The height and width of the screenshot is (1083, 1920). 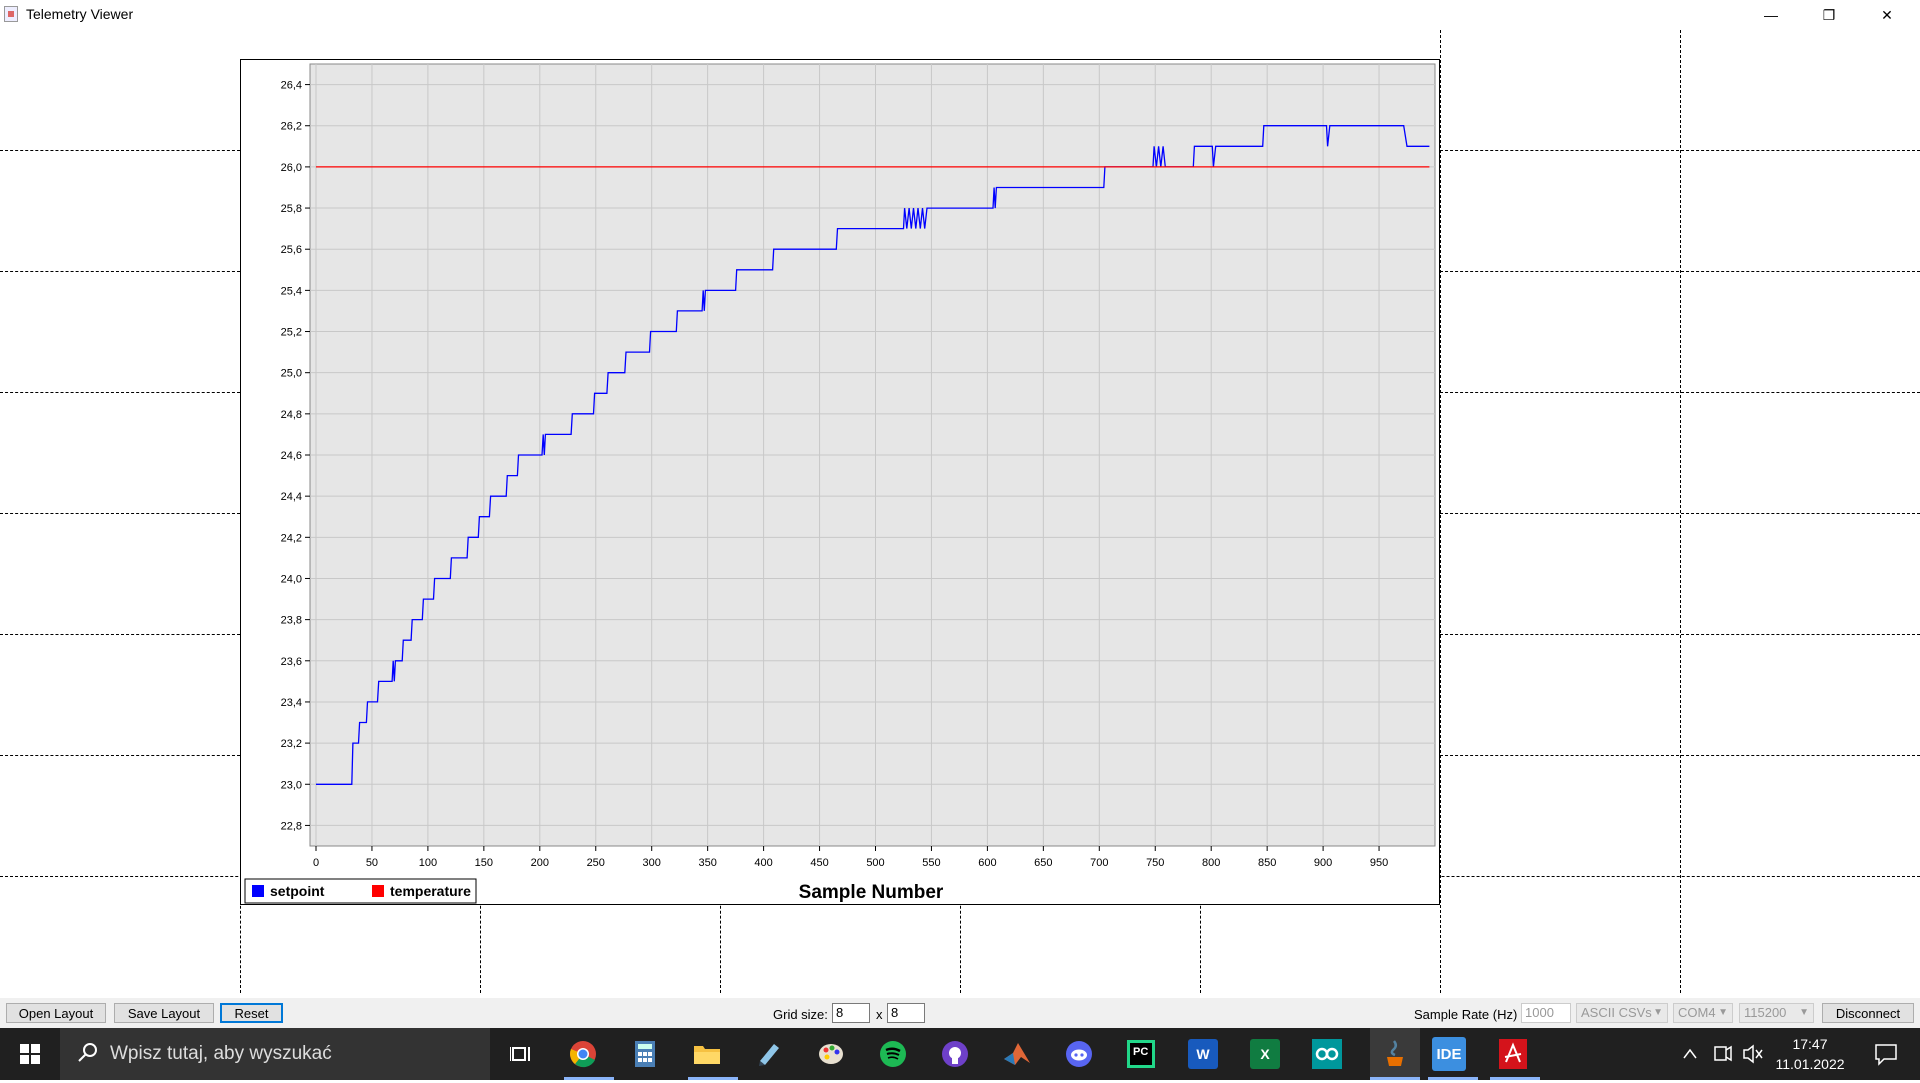 I want to click on x-tick-label: 750, so click(x=1155, y=863).